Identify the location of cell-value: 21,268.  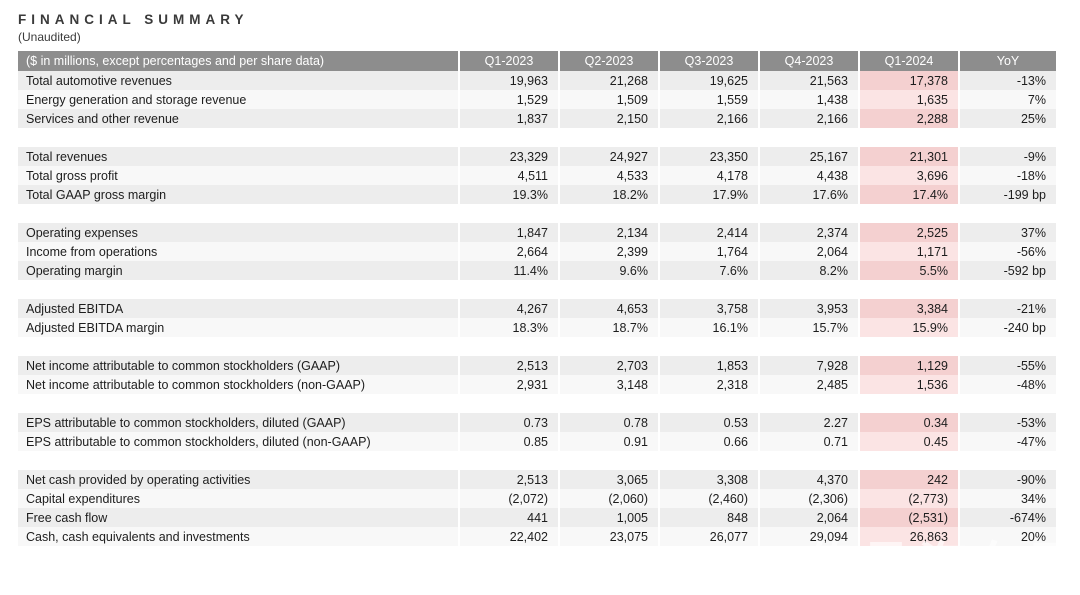
(609, 80).